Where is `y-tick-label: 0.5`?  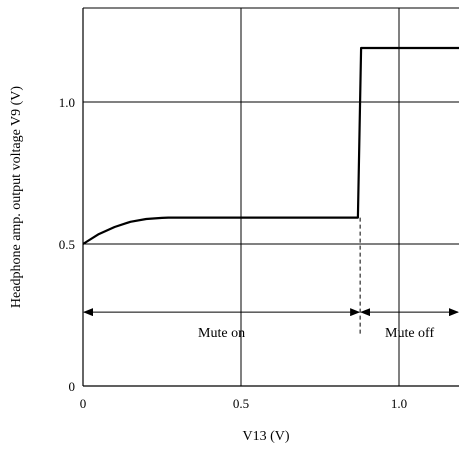 y-tick-label: 0.5 is located at coordinates (67, 244).